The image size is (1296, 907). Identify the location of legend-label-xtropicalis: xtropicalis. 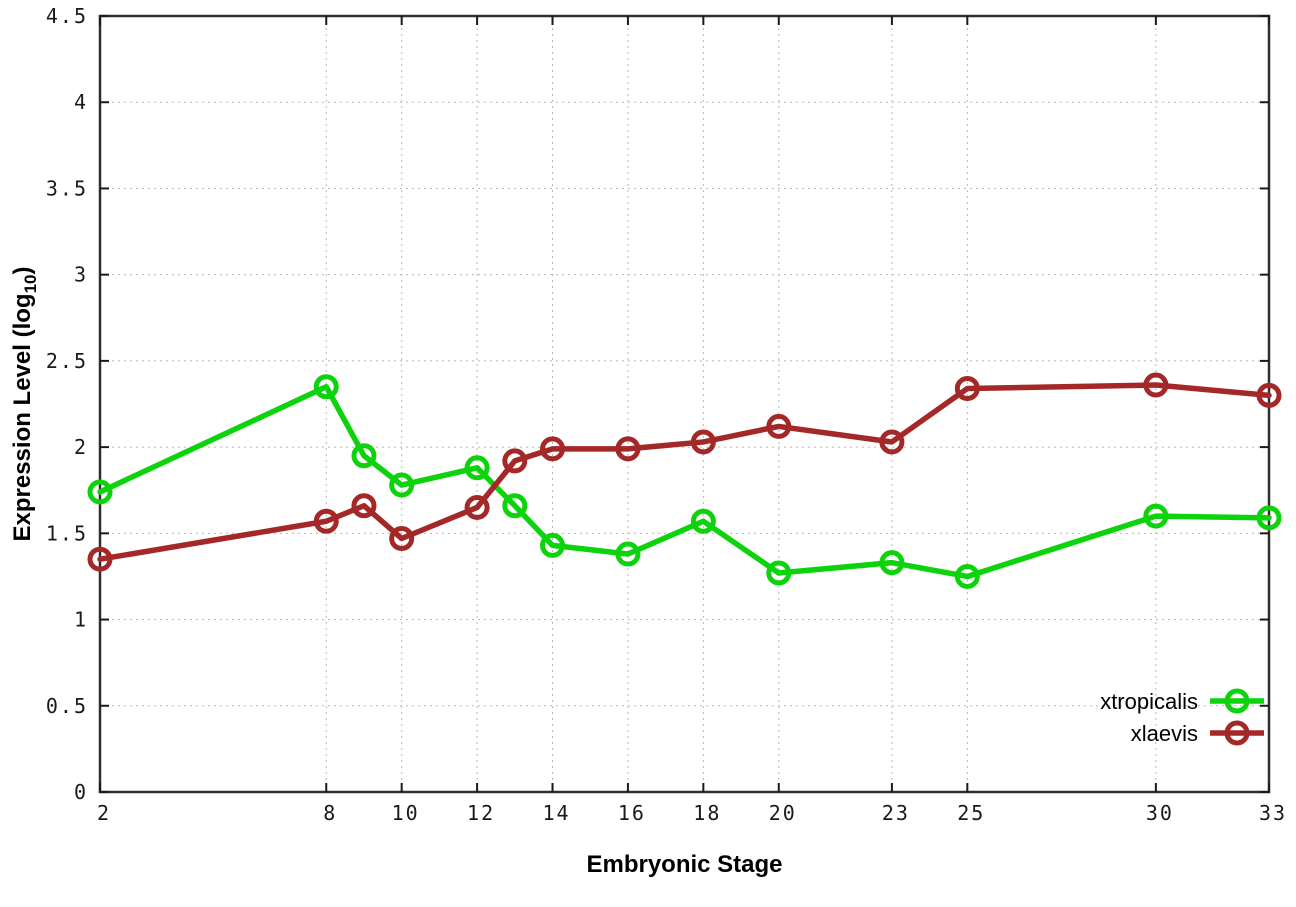
(1149, 701).